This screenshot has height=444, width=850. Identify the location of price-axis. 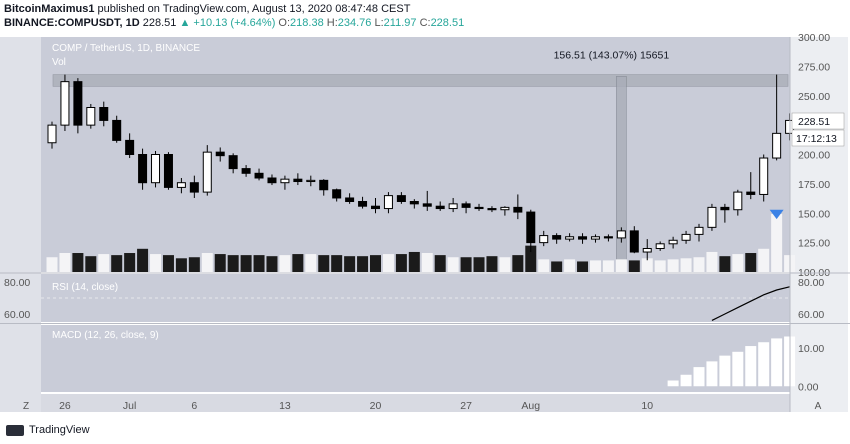
(819, 224).